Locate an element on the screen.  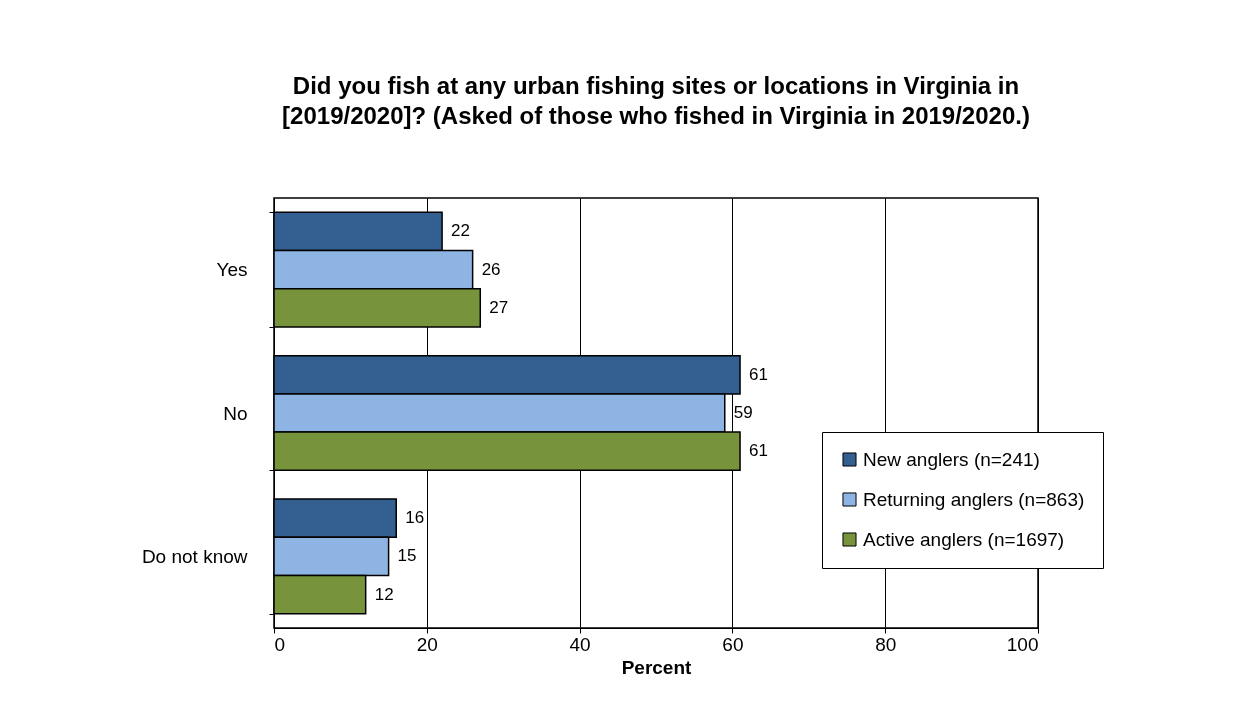
legend-label: New anglers (n=241) is located at coordinates (951, 459).